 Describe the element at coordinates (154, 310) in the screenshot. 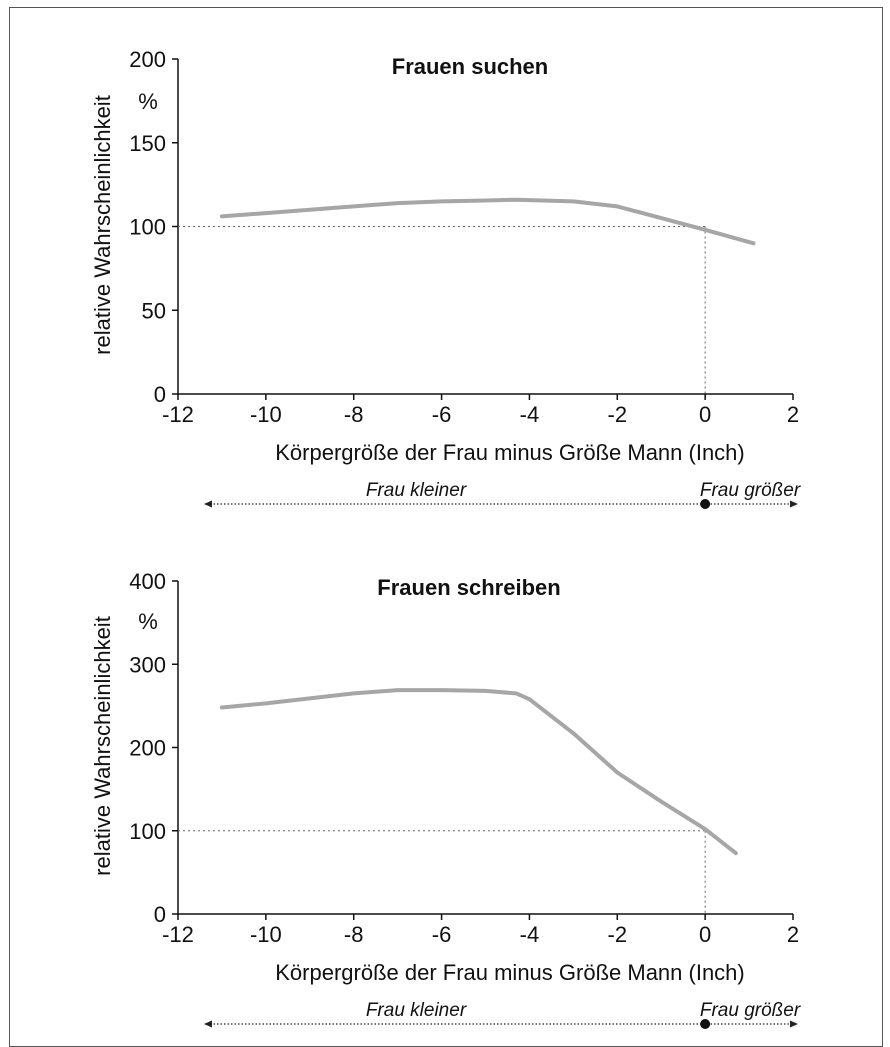

I see `y-tick-label: 50` at that location.